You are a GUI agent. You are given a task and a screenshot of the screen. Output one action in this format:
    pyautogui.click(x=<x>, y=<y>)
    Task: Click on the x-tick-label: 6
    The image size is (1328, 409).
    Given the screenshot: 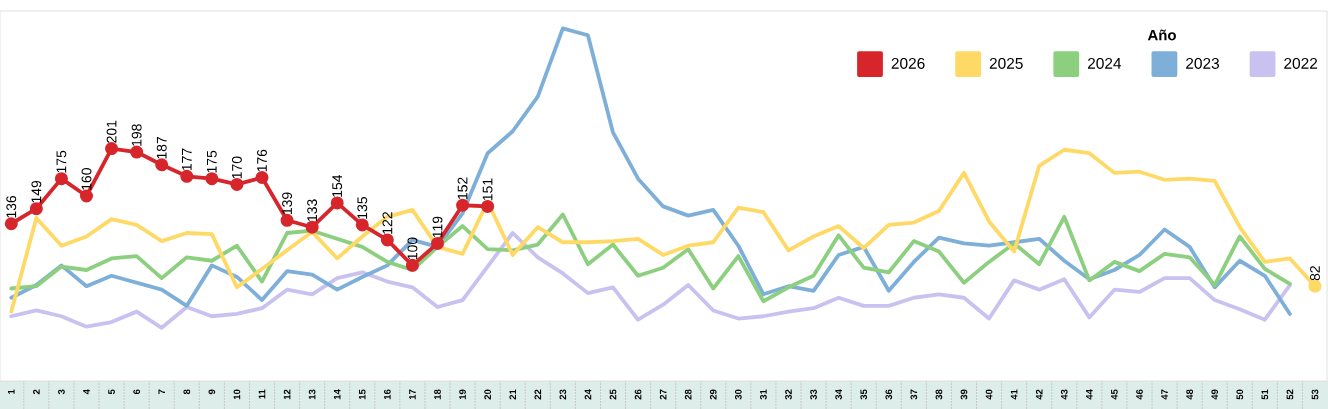 What is the action you would take?
    pyautogui.click(x=136, y=392)
    